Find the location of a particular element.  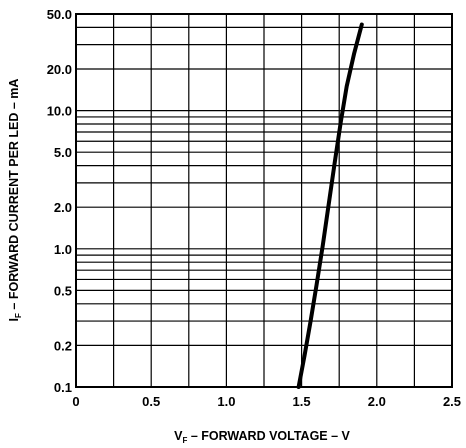

y-tick-label: 0.5 is located at coordinates (63, 290).